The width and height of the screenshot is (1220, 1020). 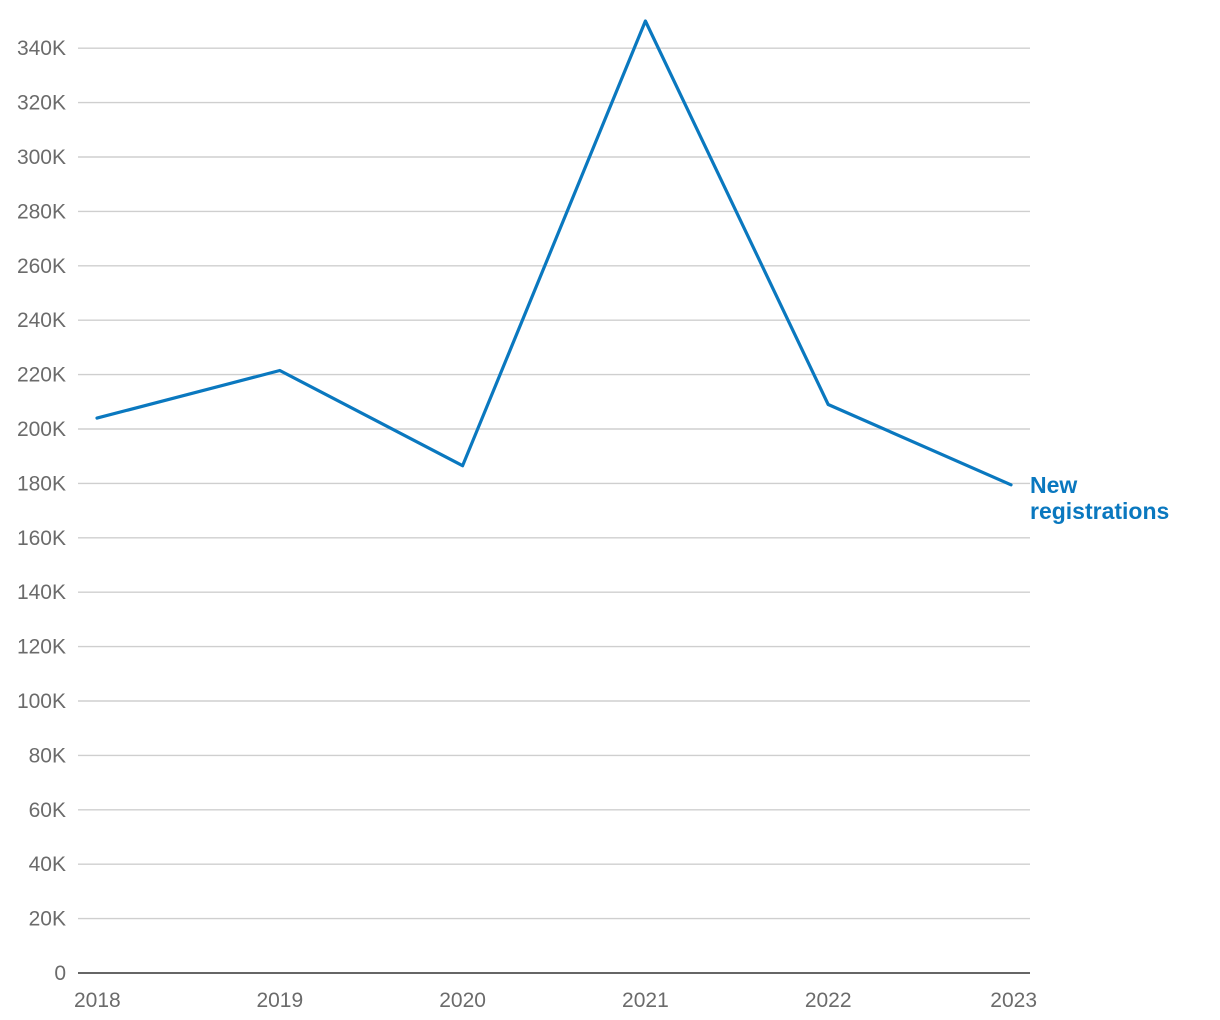 What do you see at coordinates (47, 919) in the screenshot?
I see `y-tick-label: 20K` at bounding box center [47, 919].